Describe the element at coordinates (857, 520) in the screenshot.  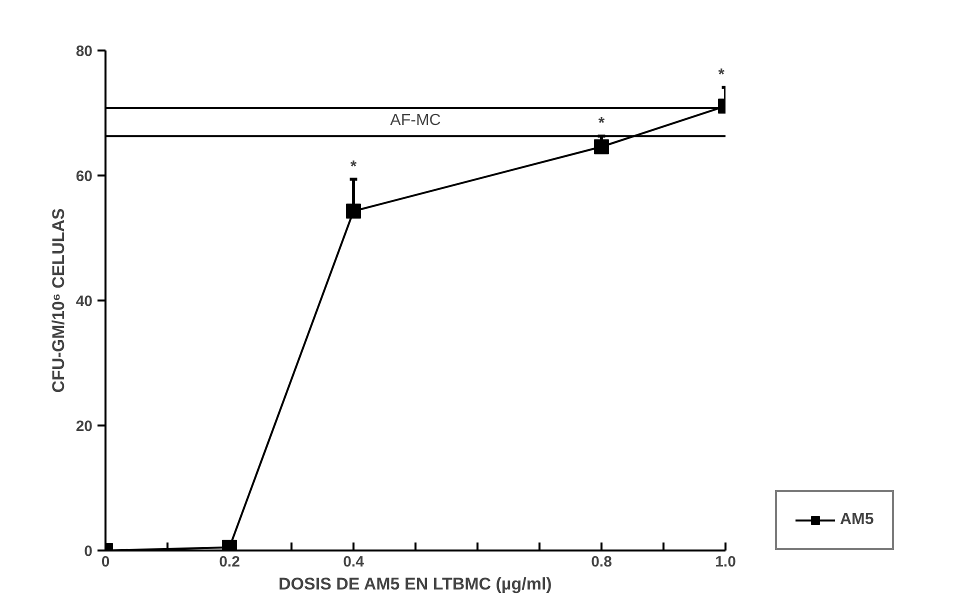
I see `legend-label: AM5` at that location.